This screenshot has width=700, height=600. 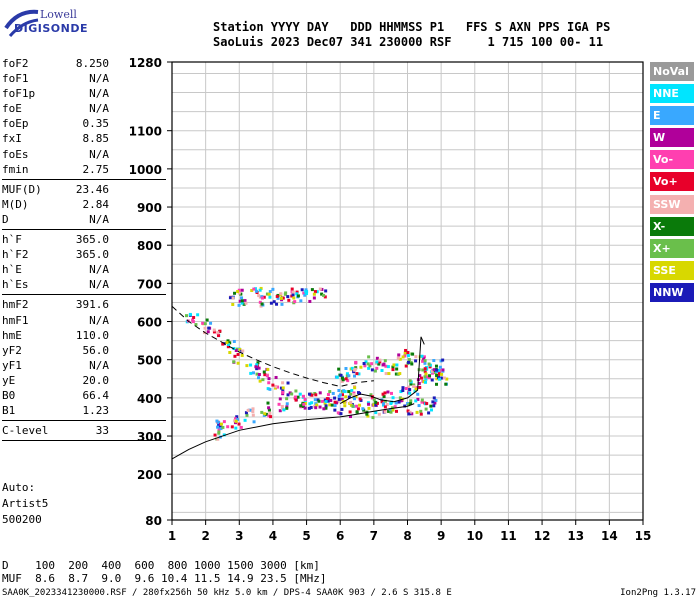 I want to click on y-tick-label: 600, so click(x=149, y=323).